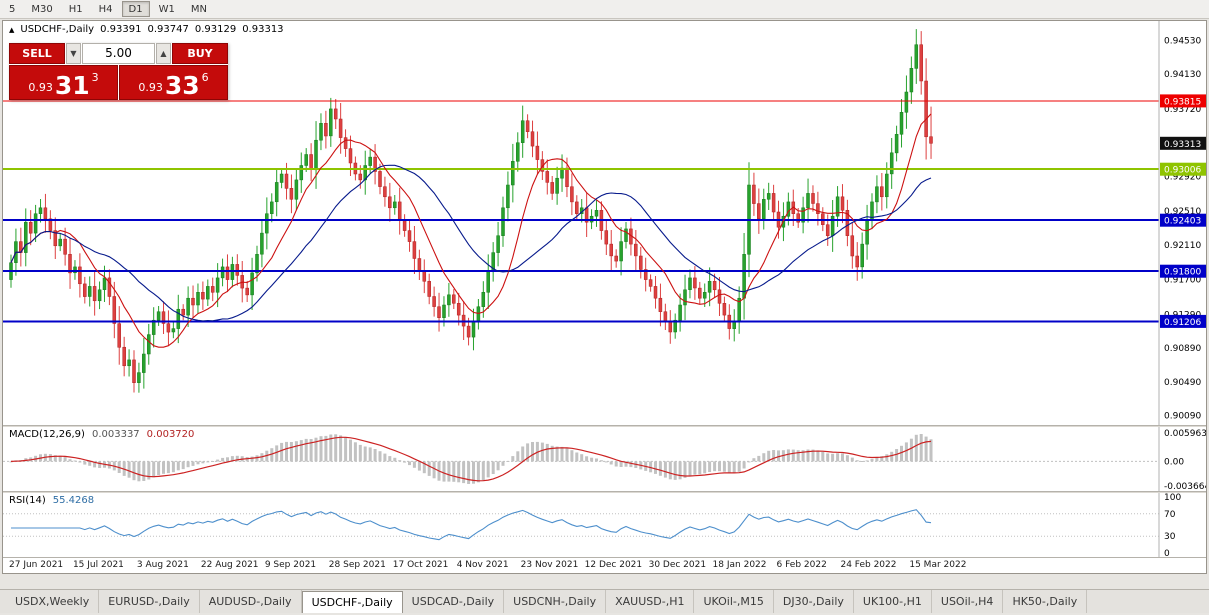 This screenshot has width=1209, height=615. Describe the element at coordinates (73, 500) in the screenshot. I see `rsi-value: 55.4268` at that location.